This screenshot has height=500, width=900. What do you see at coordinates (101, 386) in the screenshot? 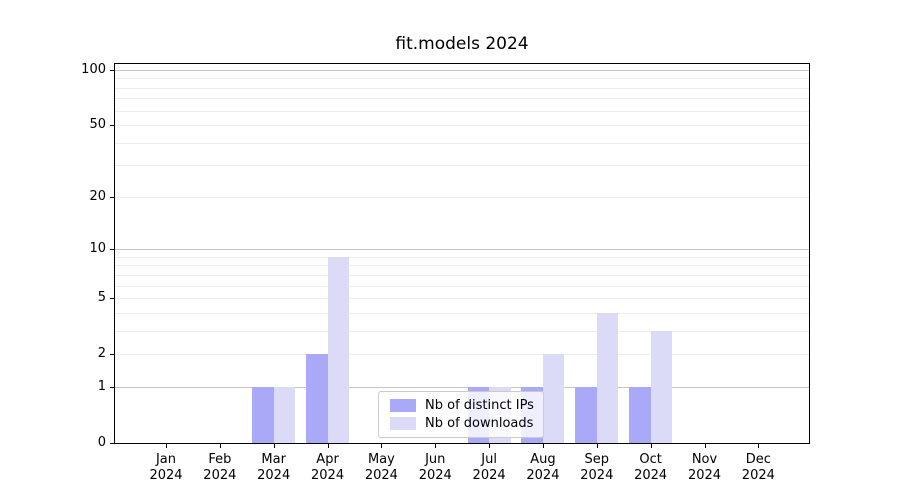
I see `y-axis-tick-label: 1` at bounding box center [101, 386].